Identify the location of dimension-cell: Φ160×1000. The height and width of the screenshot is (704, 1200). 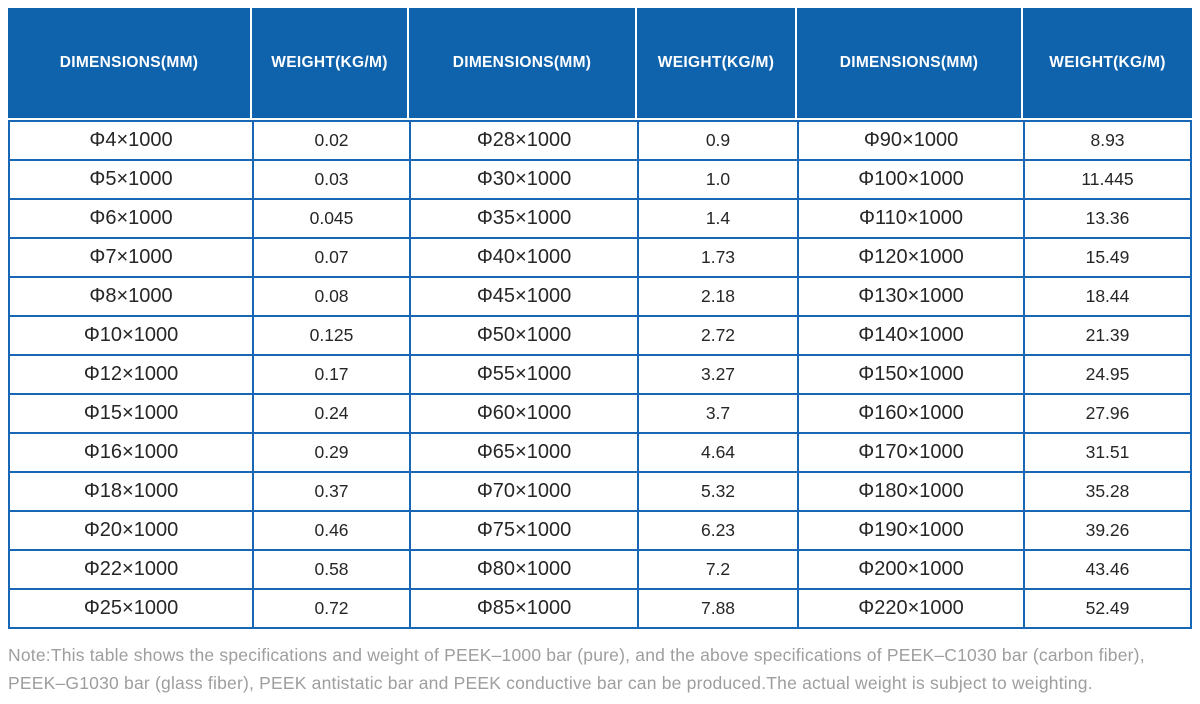
(910, 412).